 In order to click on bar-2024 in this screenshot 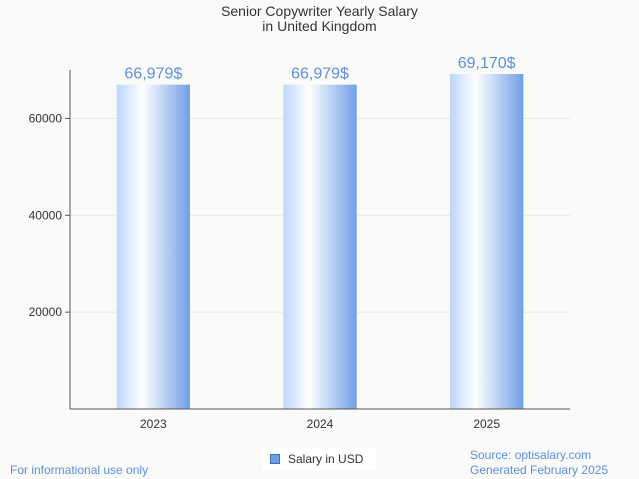, I will do `click(320, 246)`.